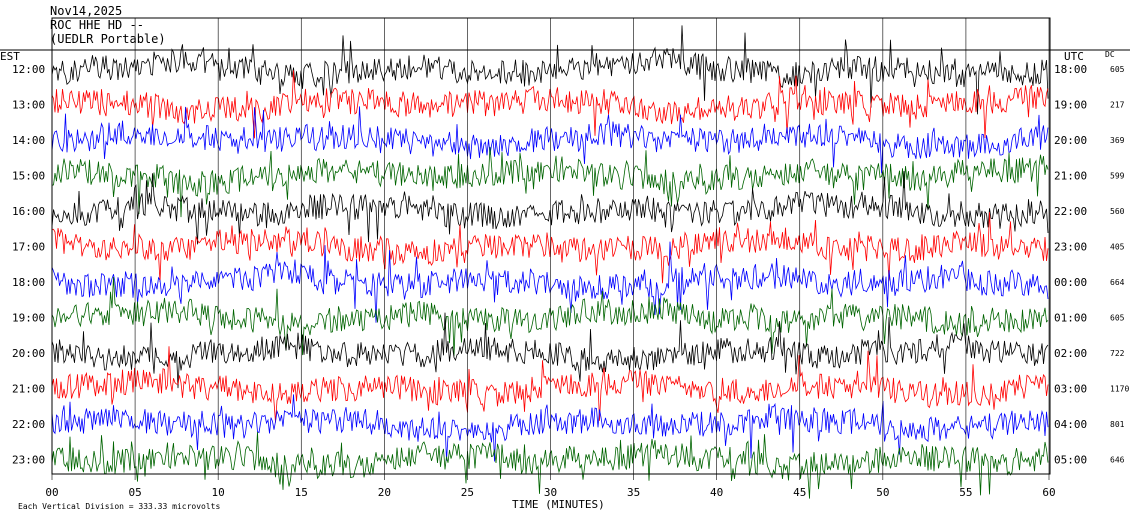 Image resolution: width=1130 pixels, height=519 pixels. I want to click on x-tick-55: 55, so click(965, 492).